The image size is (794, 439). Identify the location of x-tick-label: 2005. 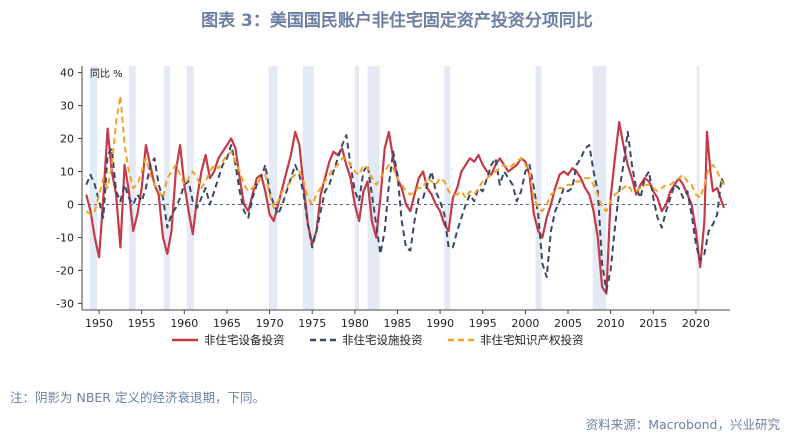
(568, 323).